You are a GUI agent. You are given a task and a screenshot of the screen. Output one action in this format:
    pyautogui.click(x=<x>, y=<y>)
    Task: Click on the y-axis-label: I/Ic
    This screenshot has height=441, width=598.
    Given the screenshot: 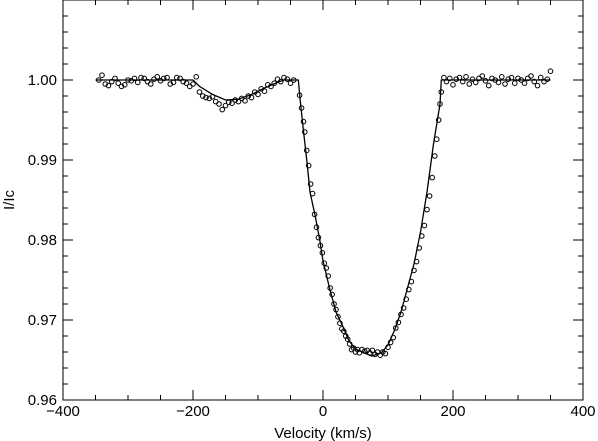 What is the action you would take?
    pyautogui.click(x=9, y=200)
    